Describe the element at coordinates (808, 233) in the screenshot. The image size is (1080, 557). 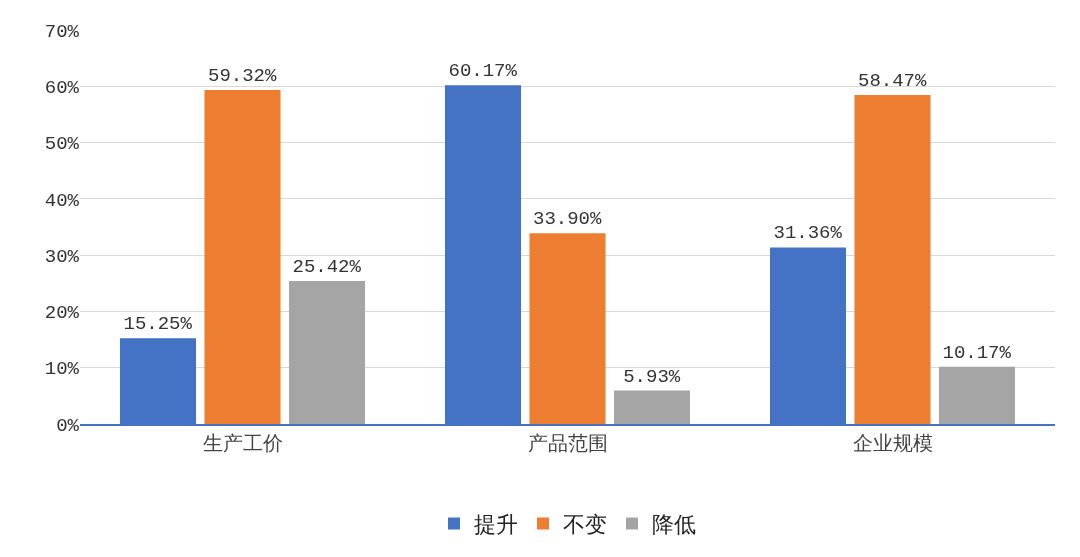
I see `data-label: 31.36%` at that location.